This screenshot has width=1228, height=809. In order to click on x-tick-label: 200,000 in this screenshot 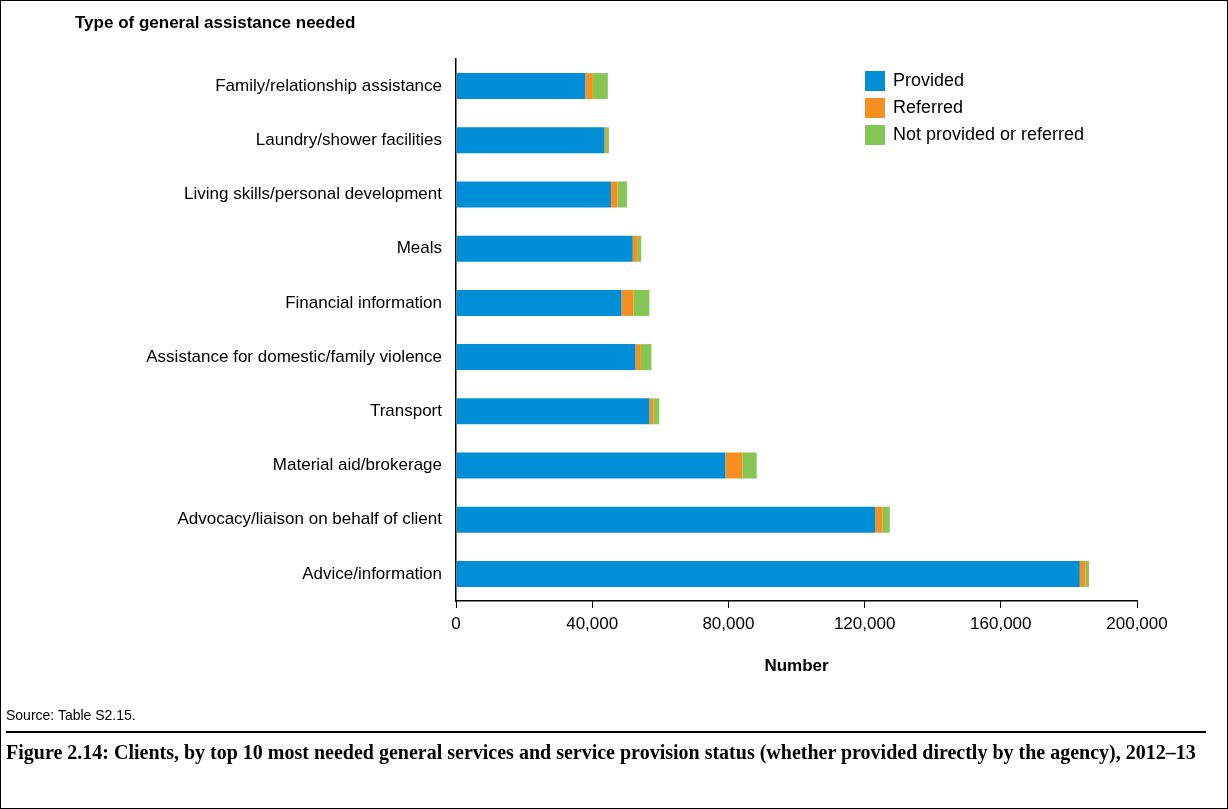, I will do `click(1137, 623)`.